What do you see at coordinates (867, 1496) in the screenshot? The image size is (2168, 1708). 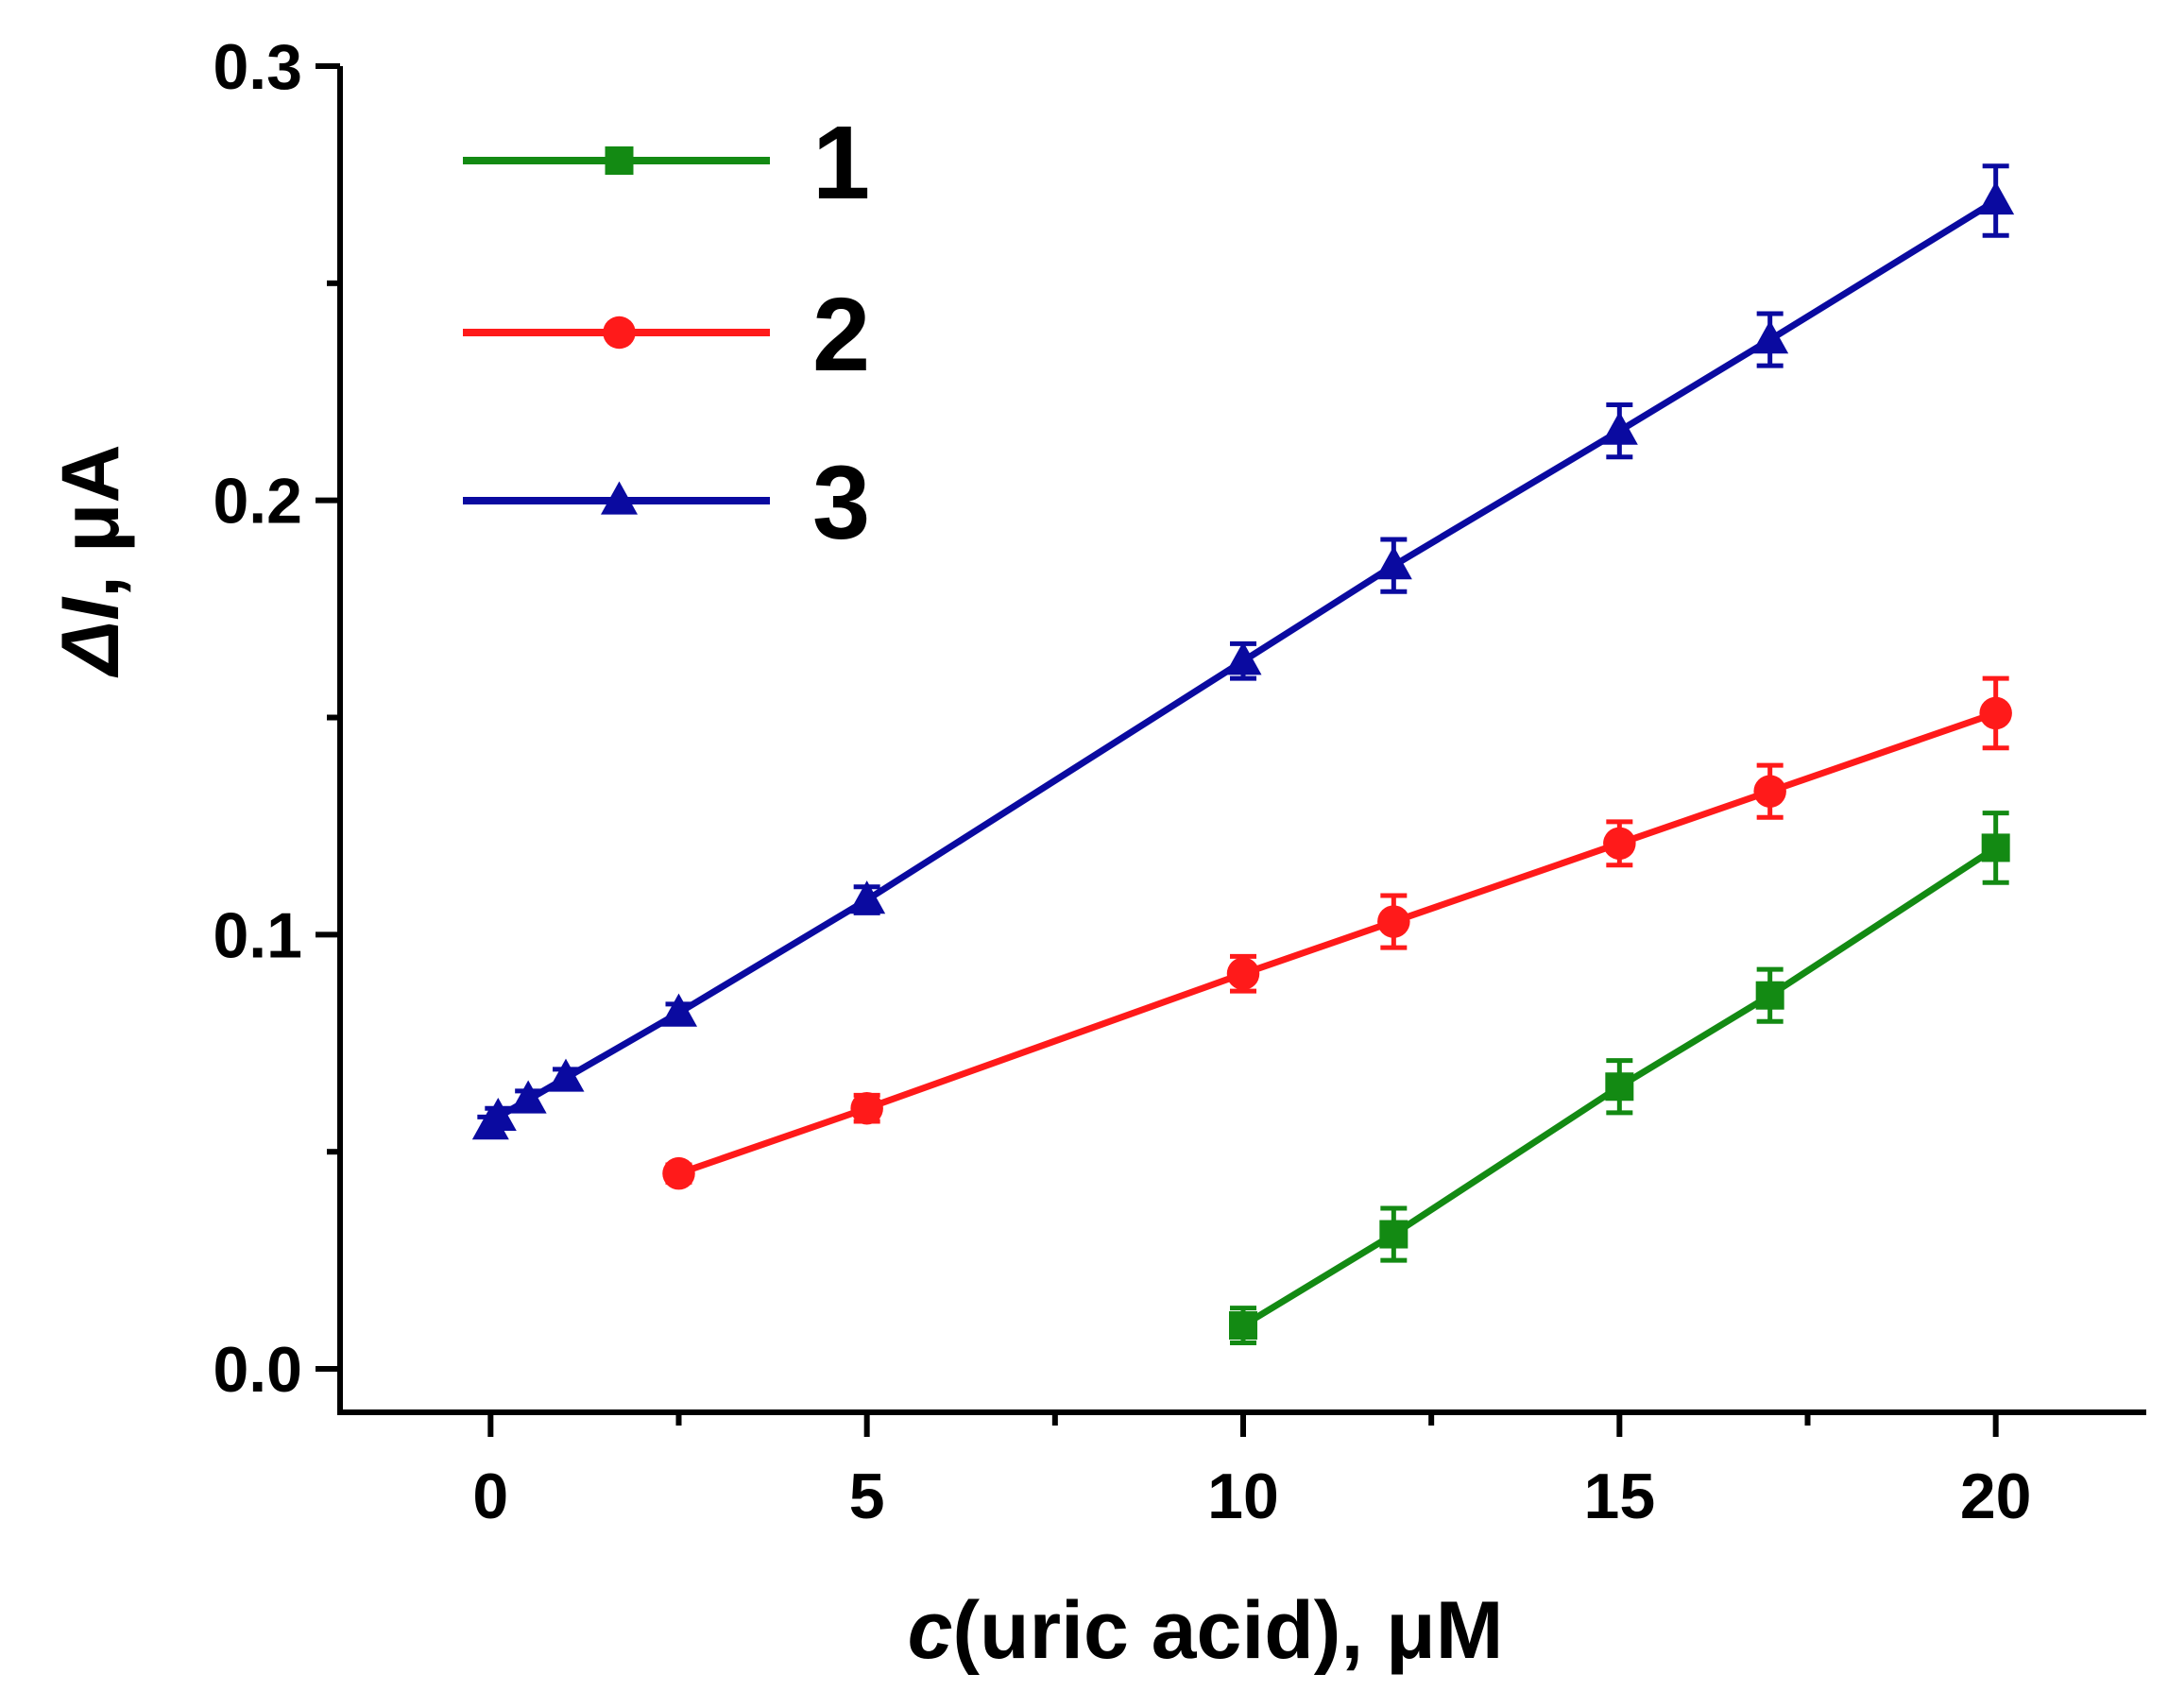 I see `x-tick-label: 5` at bounding box center [867, 1496].